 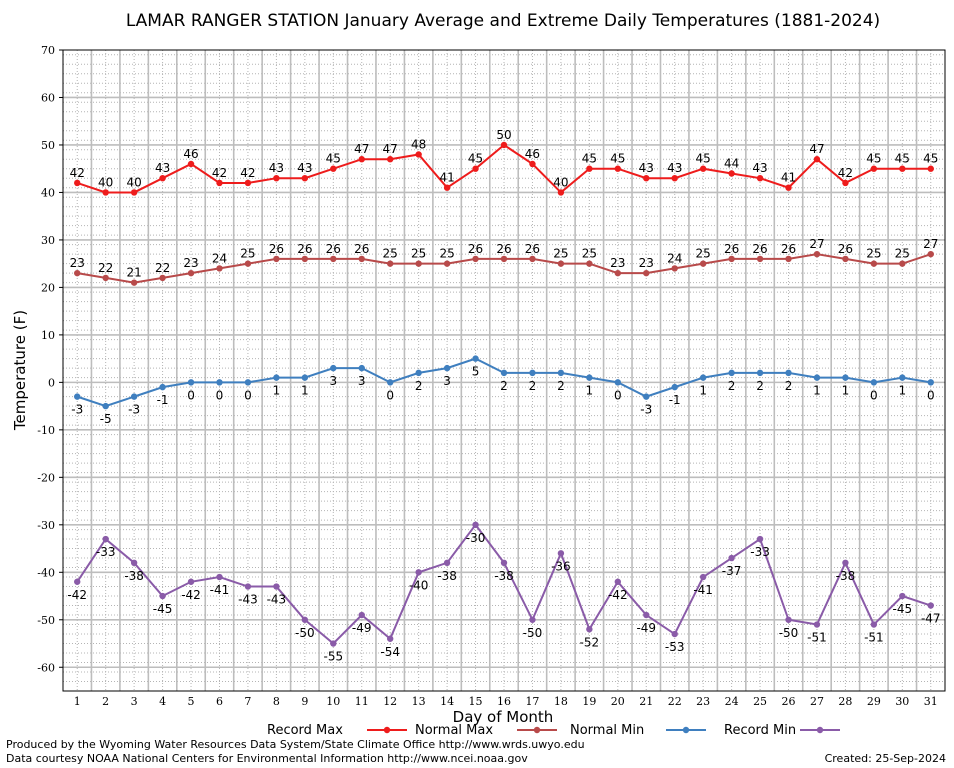 I want to click on x-tick-label: 29, so click(x=874, y=701).